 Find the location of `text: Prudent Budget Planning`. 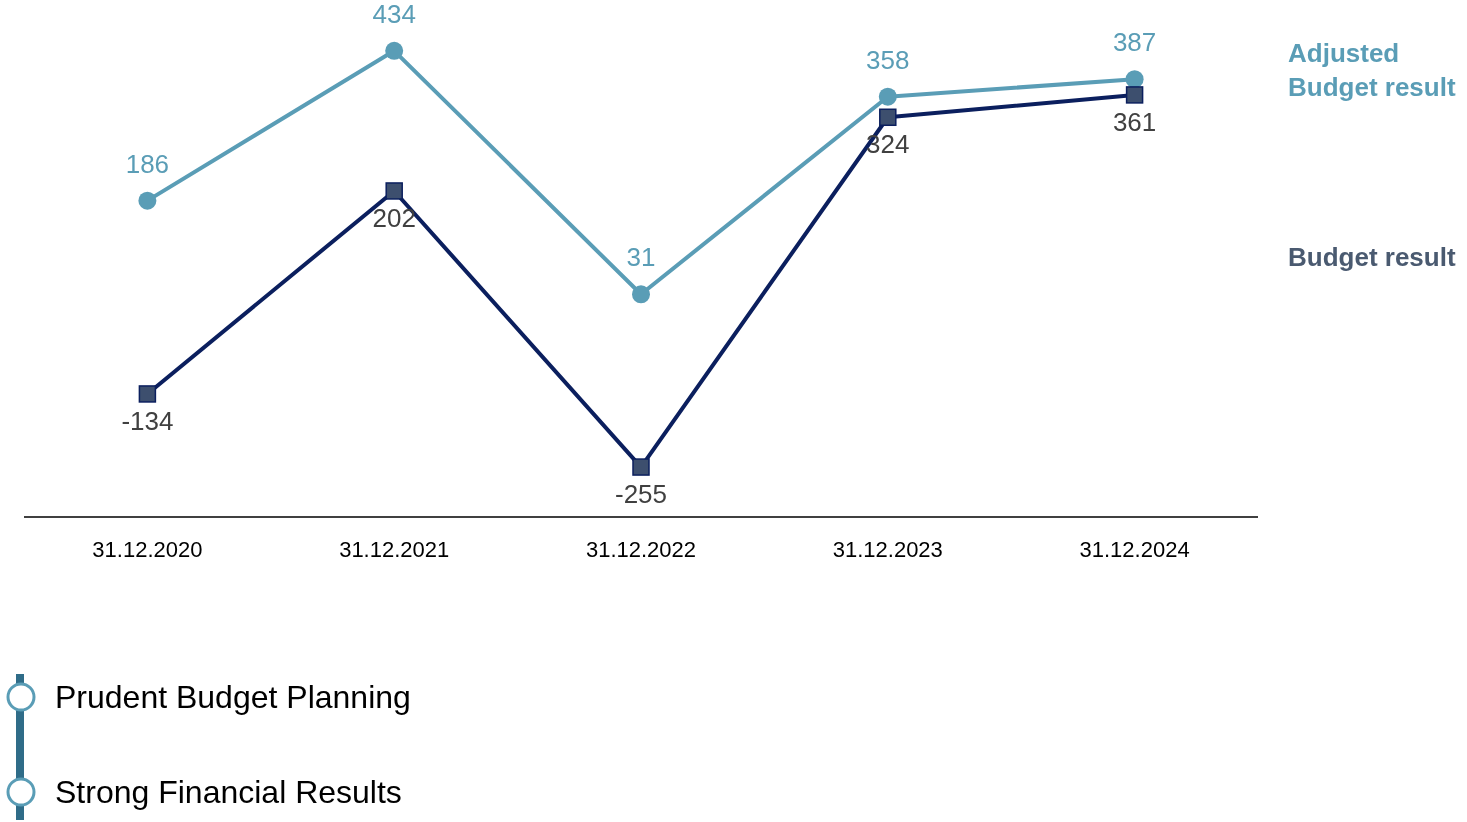

text: Prudent Budget Planning is located at coordinates (233, 697).